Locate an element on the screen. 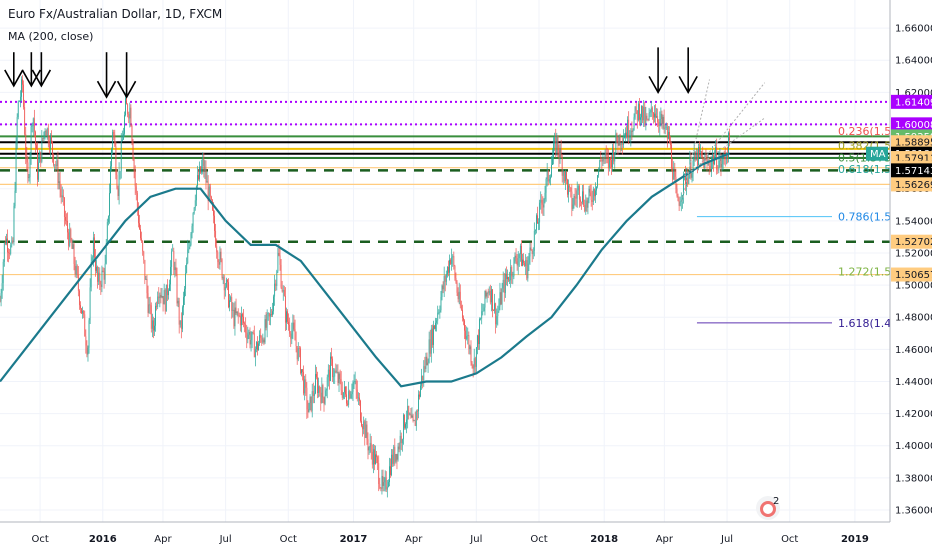  x-tick-label: Oct is located at coordinates (789, 539).